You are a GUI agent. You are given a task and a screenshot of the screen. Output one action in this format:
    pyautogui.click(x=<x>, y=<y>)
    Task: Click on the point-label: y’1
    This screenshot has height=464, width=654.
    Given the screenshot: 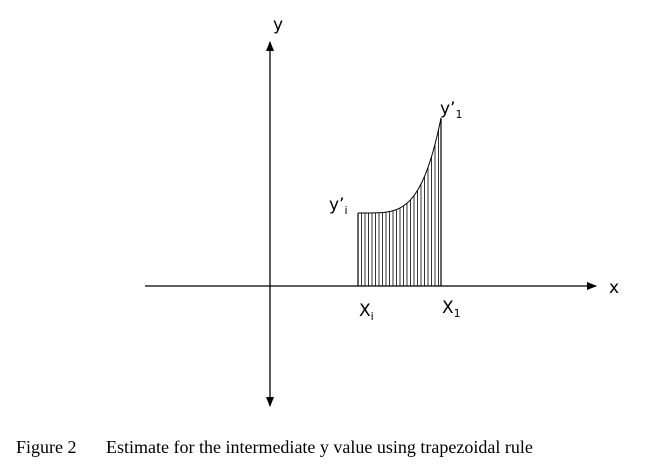 What is the action you would take?
    pyautogui.click(x=451, y=110)
    